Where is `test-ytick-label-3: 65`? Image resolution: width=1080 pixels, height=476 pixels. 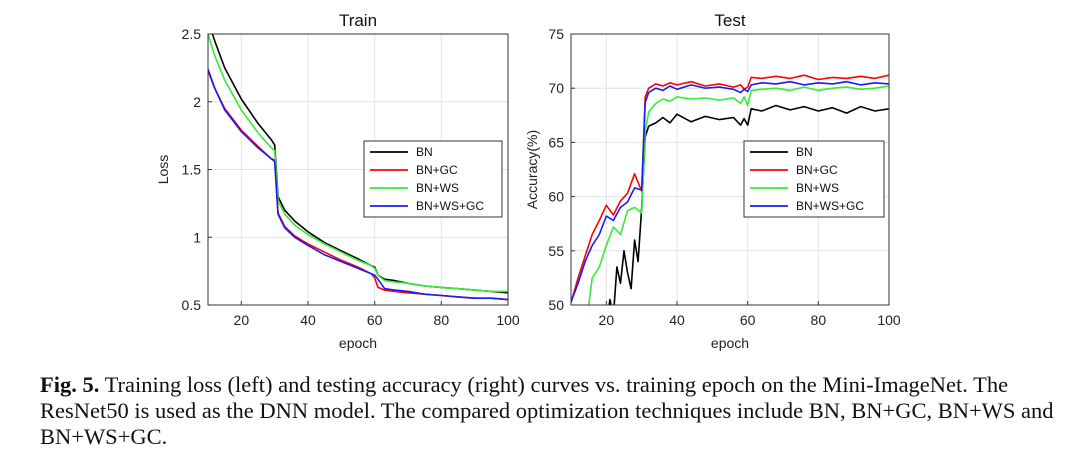 test-ytick-label-3: 65 is located at coordinates (556, 142).